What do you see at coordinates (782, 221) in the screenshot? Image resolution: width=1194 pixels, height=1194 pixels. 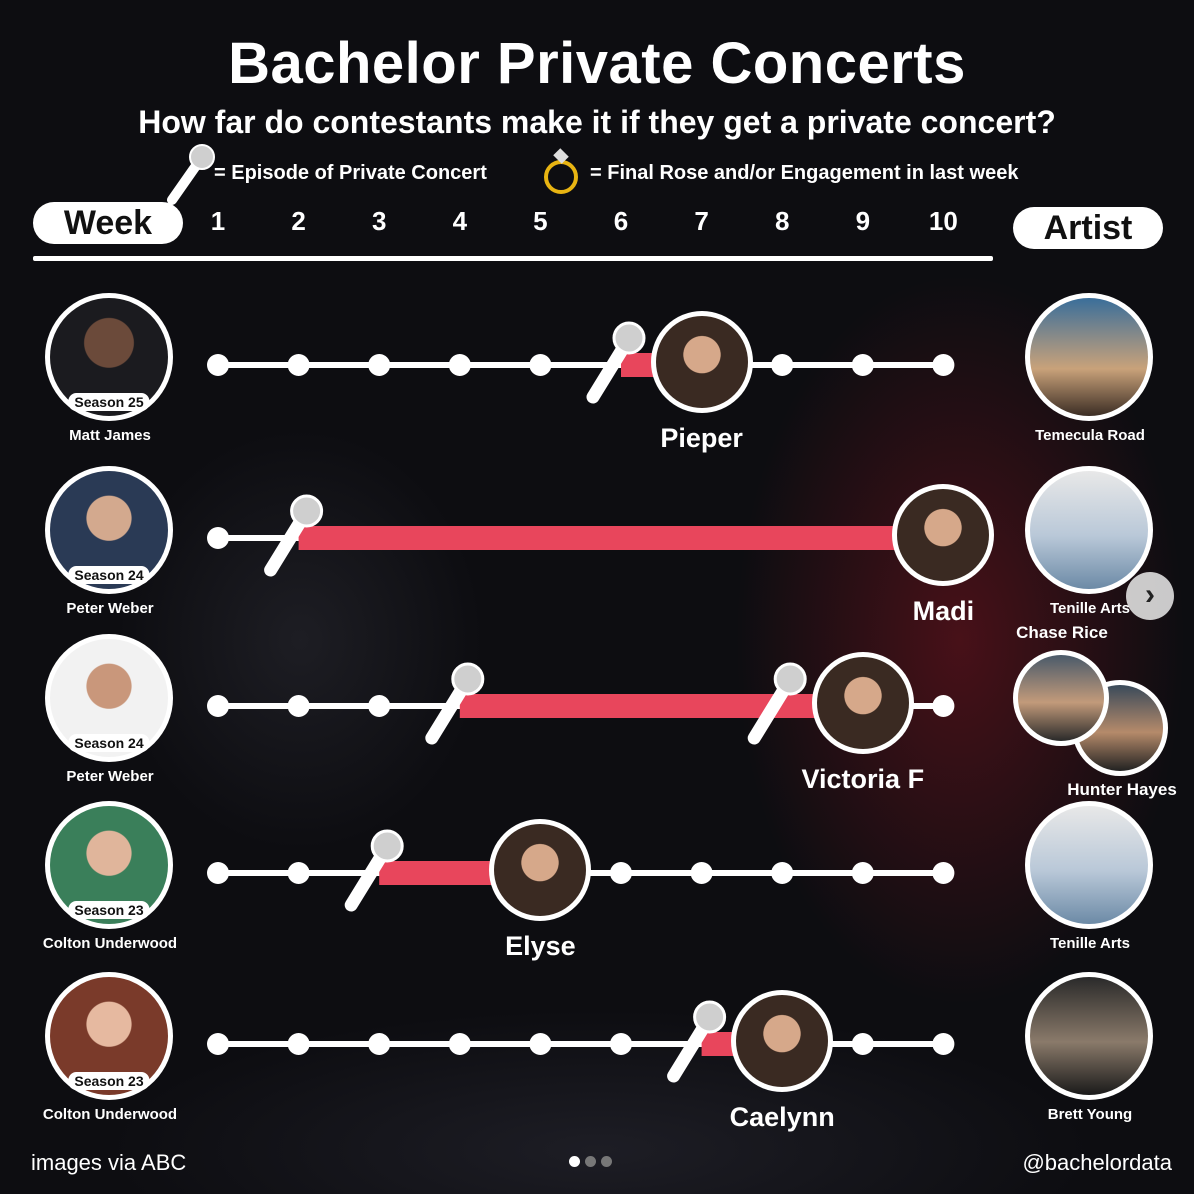 I see `week-tick-8: 8` at bounding box center [782, 221].